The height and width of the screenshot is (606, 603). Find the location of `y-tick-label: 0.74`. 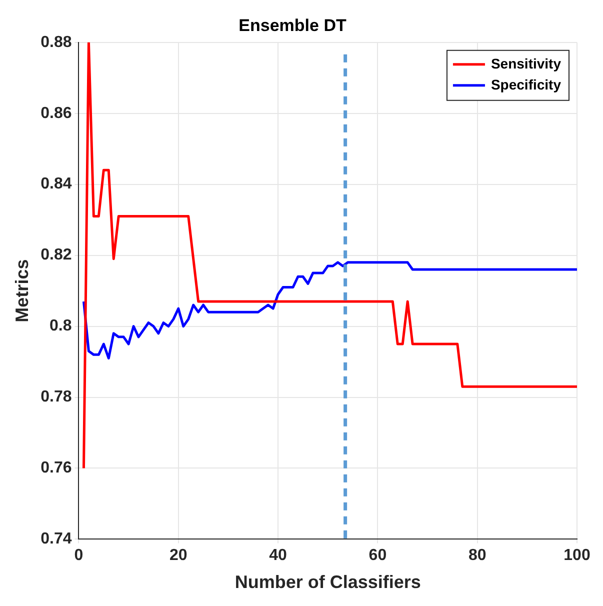

y-tick-label: 0.74 is located at coordinates (56, 539).